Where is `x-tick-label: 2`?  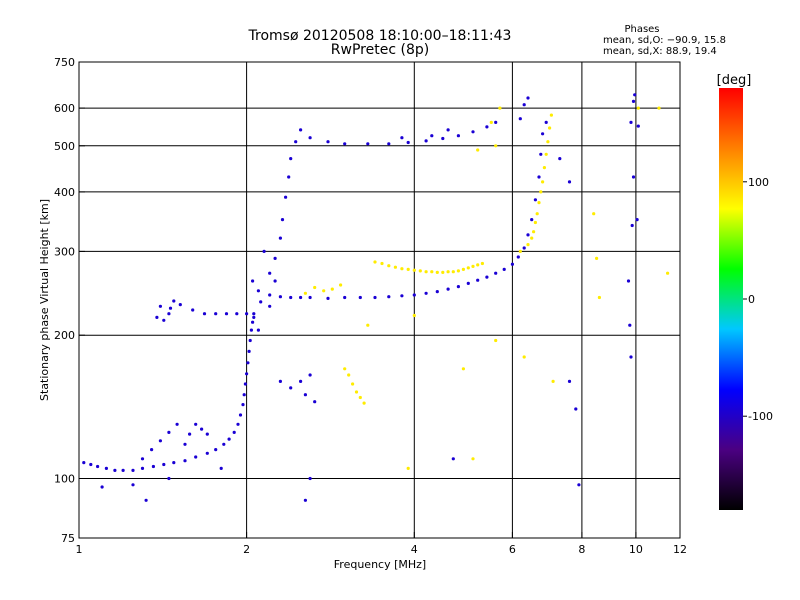
x-tick-label: 2 is located at coordinates (246, 549).